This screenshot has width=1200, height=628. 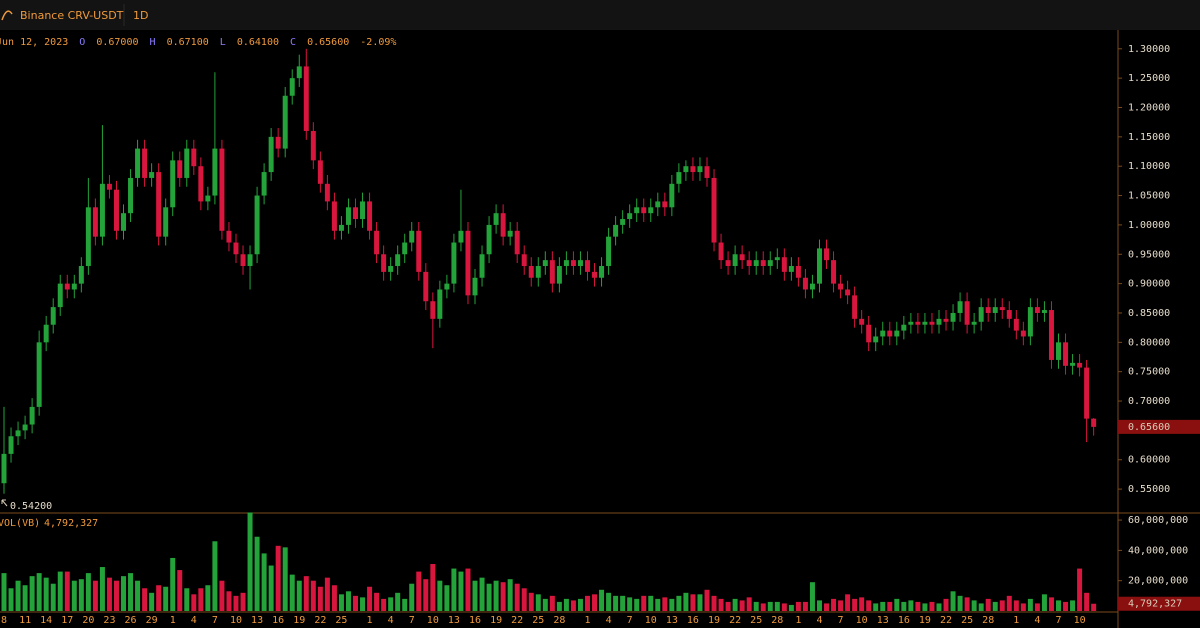 What do you see at coordinates (672, 620) in the screenshot?
I see `x-tick-label: 13` at bounding box center [672, 620].